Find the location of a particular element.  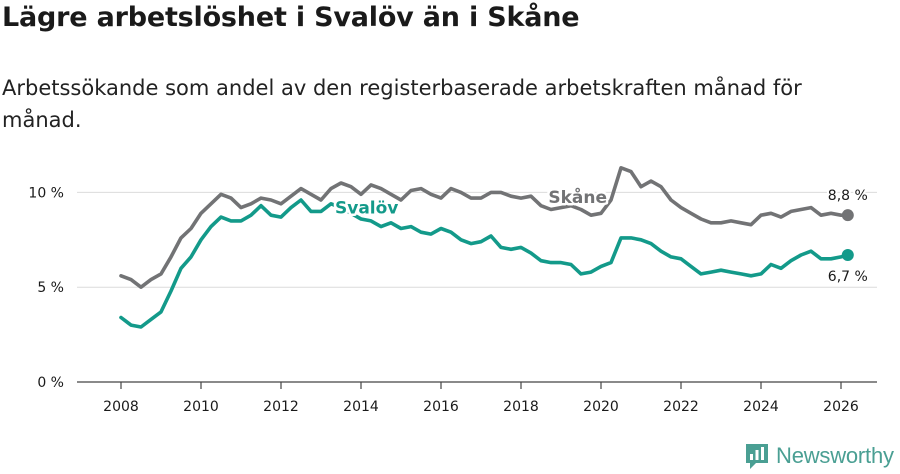

brand: Newsworthy is located at coordinates (819, 456).